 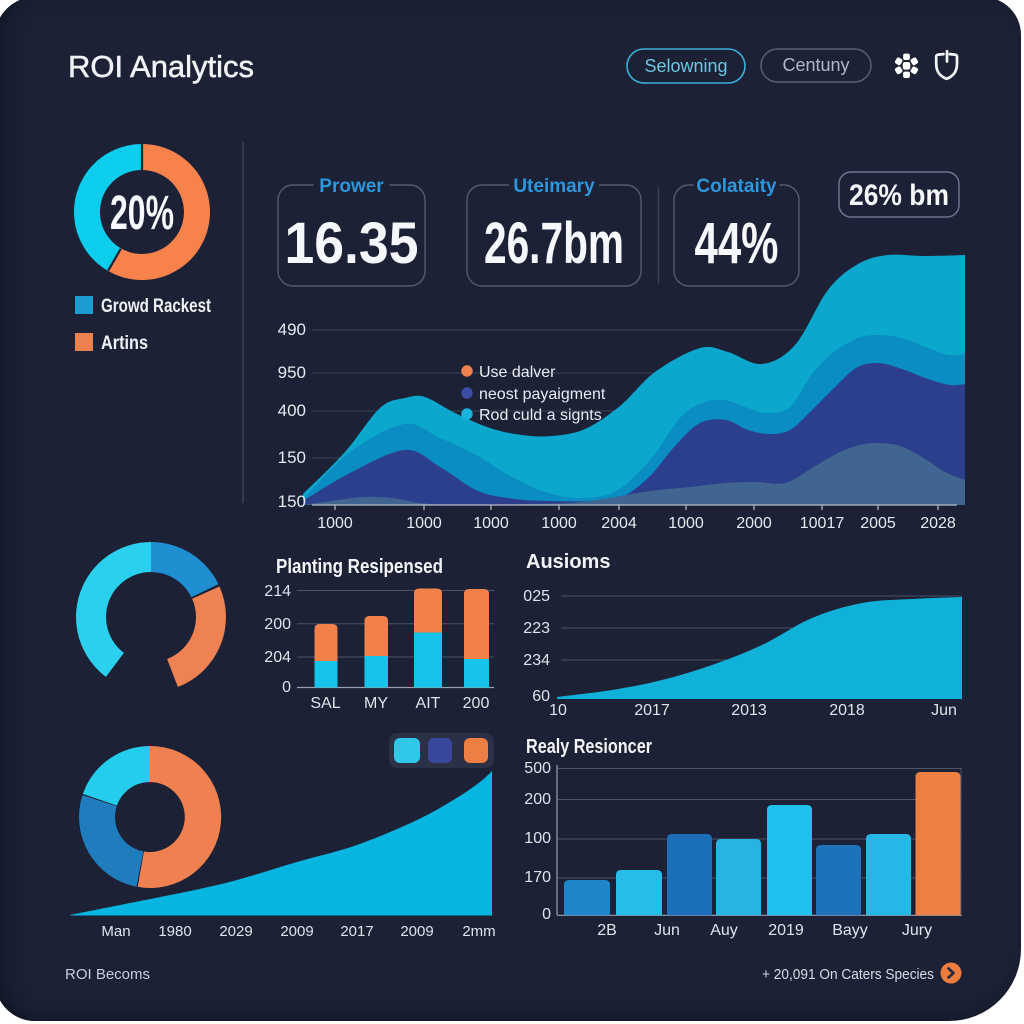 I want to click on svg-text: Colataity, so click(x=736, y=186).